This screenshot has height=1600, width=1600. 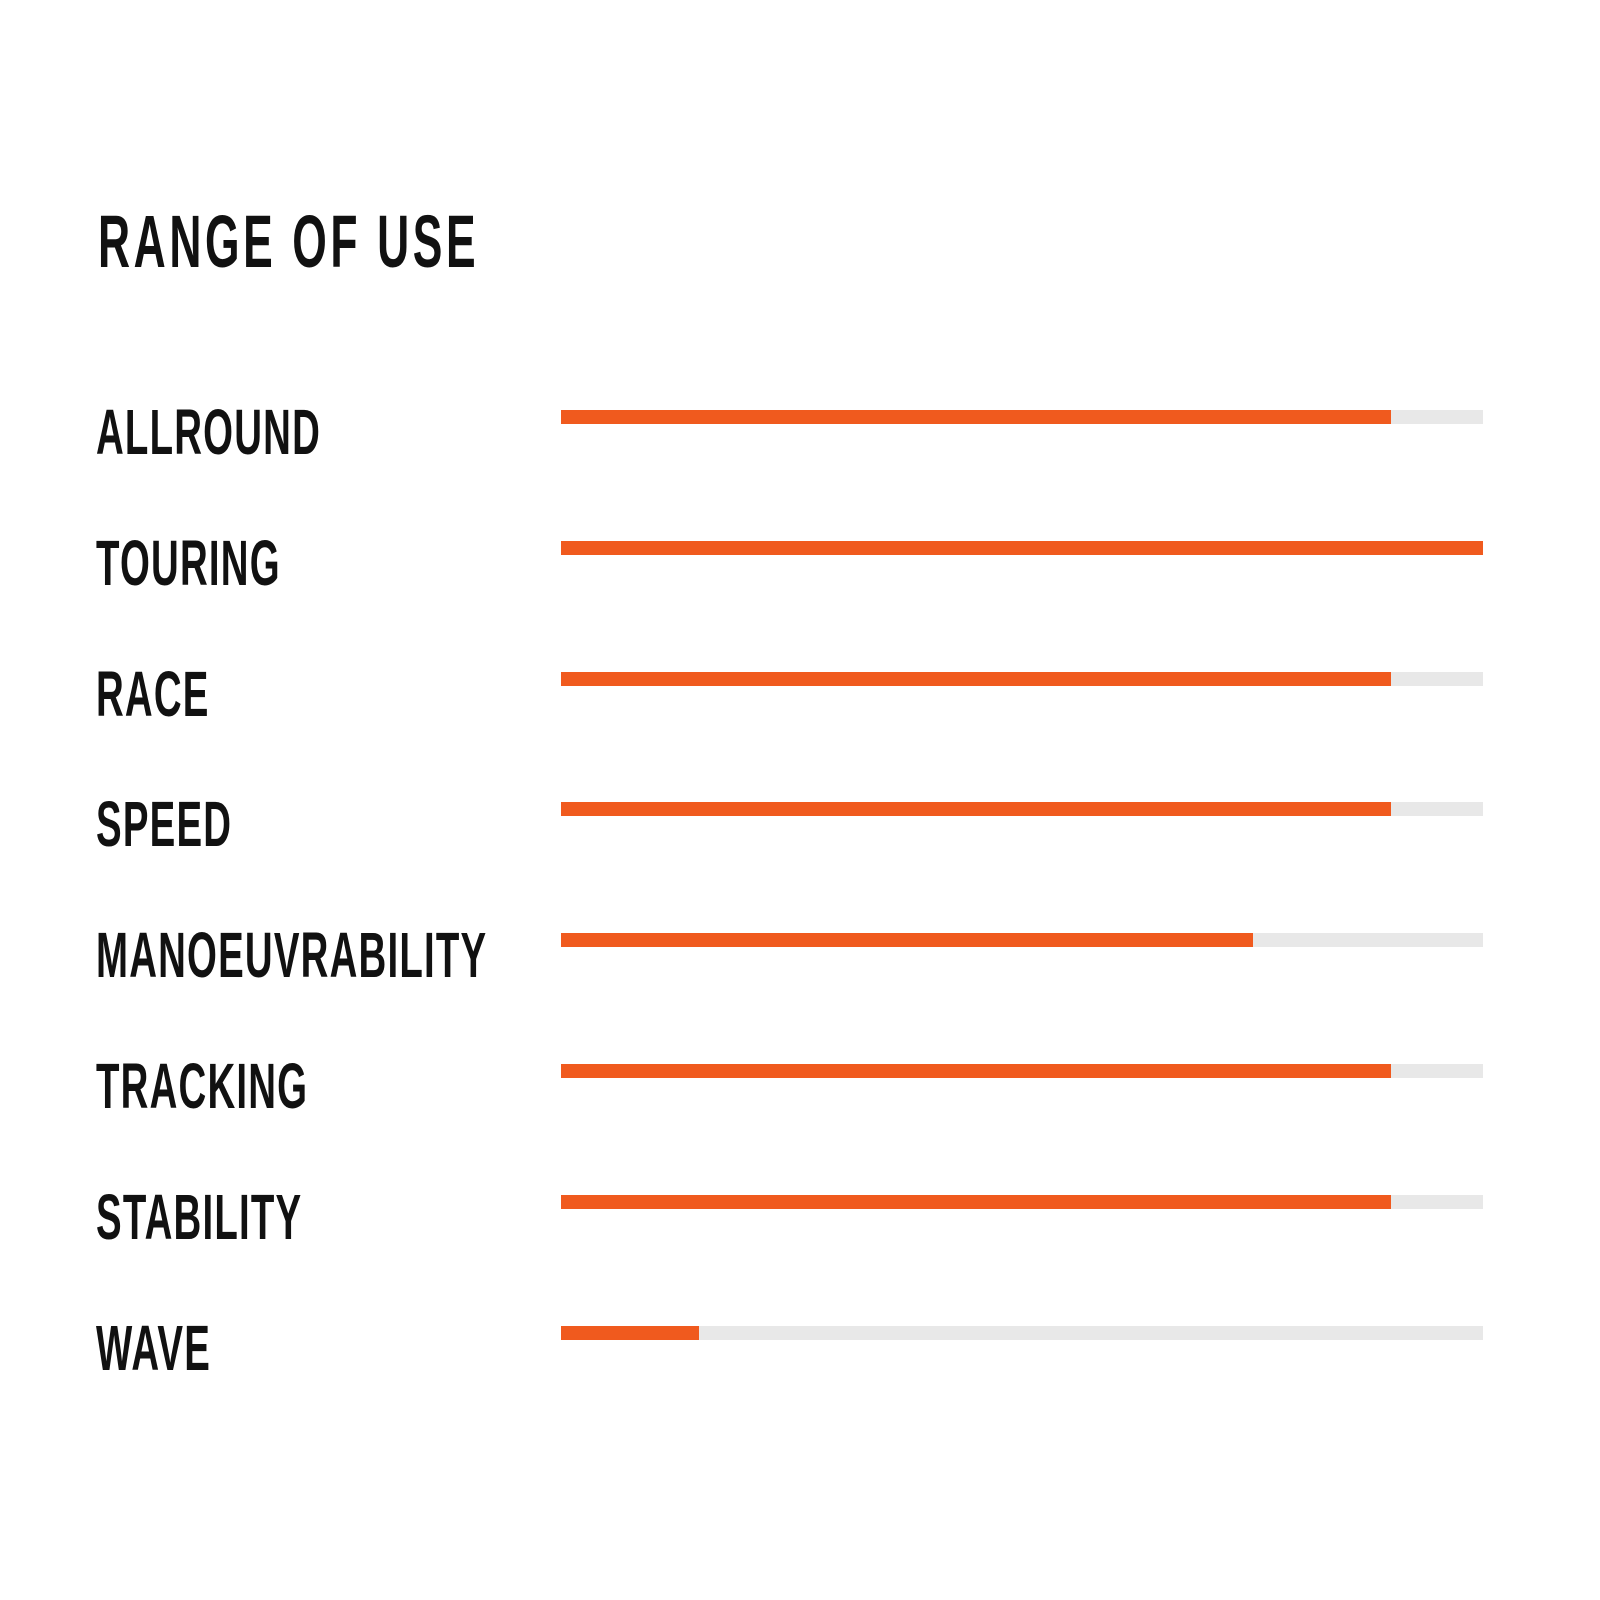 I want to click on bar-label: WAVE, so click(x=154, y=1347).